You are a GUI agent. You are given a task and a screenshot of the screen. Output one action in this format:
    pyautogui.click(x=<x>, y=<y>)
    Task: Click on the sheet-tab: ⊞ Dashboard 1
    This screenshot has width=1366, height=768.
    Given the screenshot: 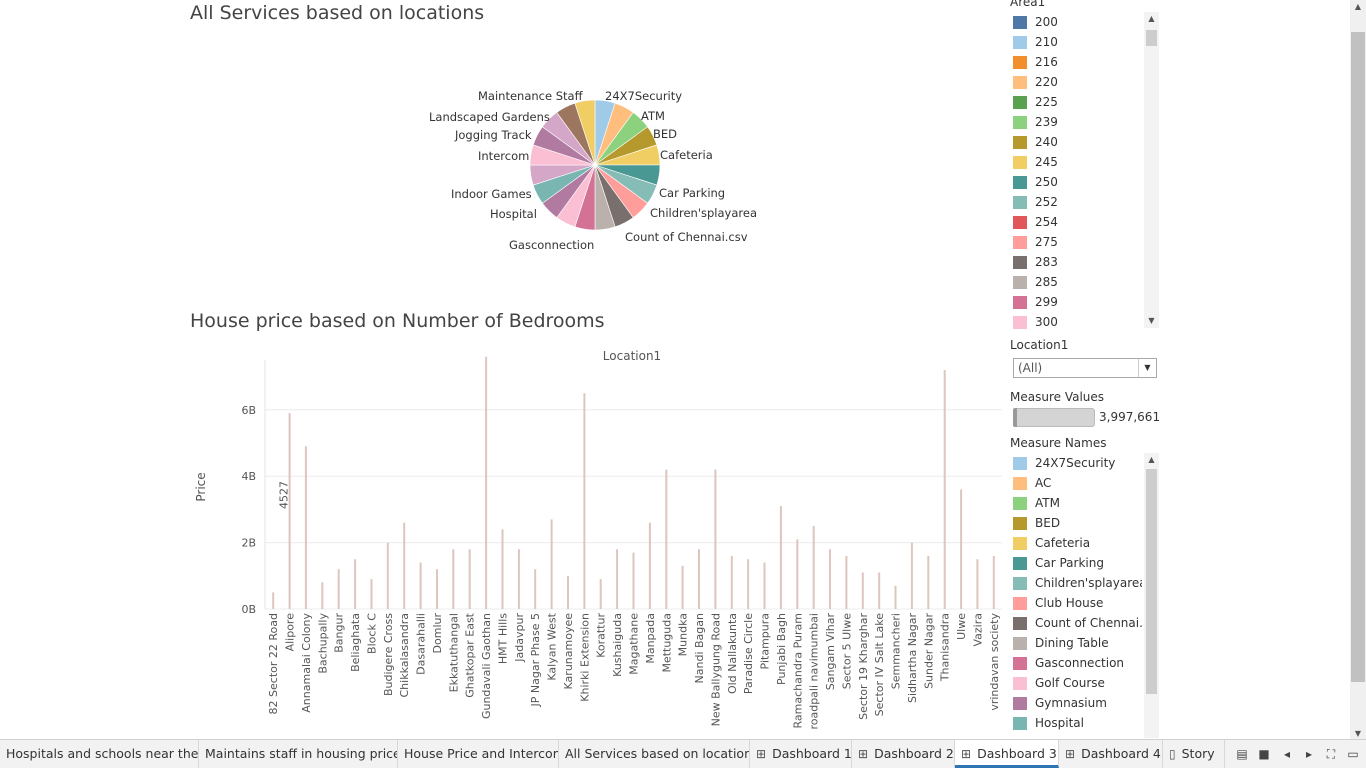 What is the action you would take?
    pyautogui.click(x=801, y=754)
    